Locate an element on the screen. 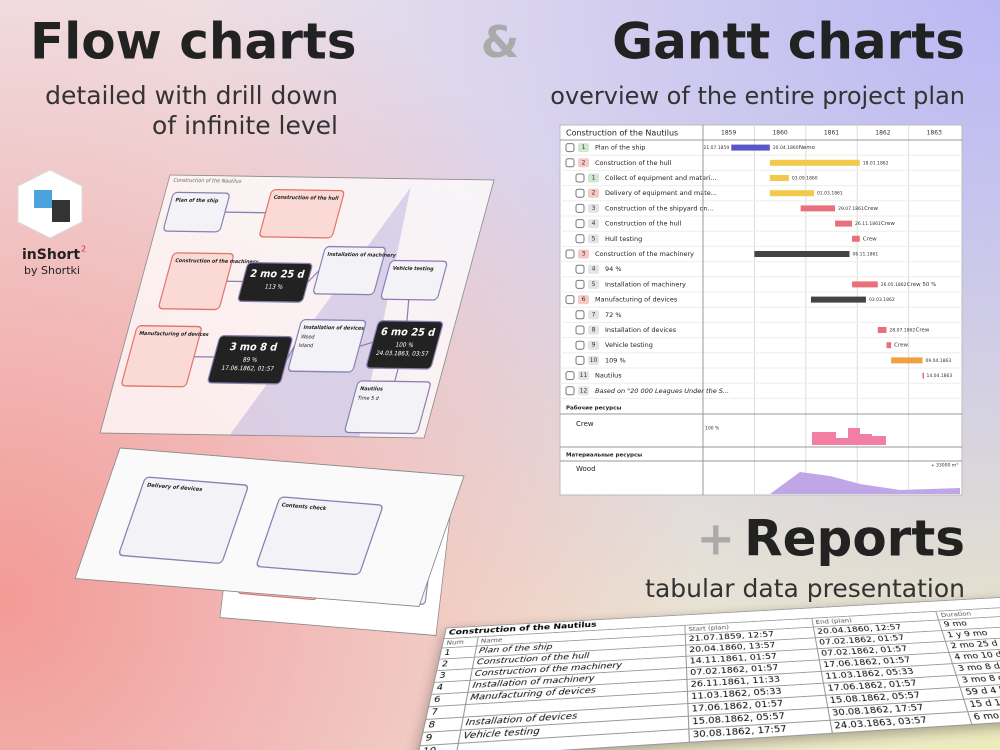 Image resolution: width=1000 pixels, height=750 pixels. bar-note: Nemo is located at coordinates (807, 148).